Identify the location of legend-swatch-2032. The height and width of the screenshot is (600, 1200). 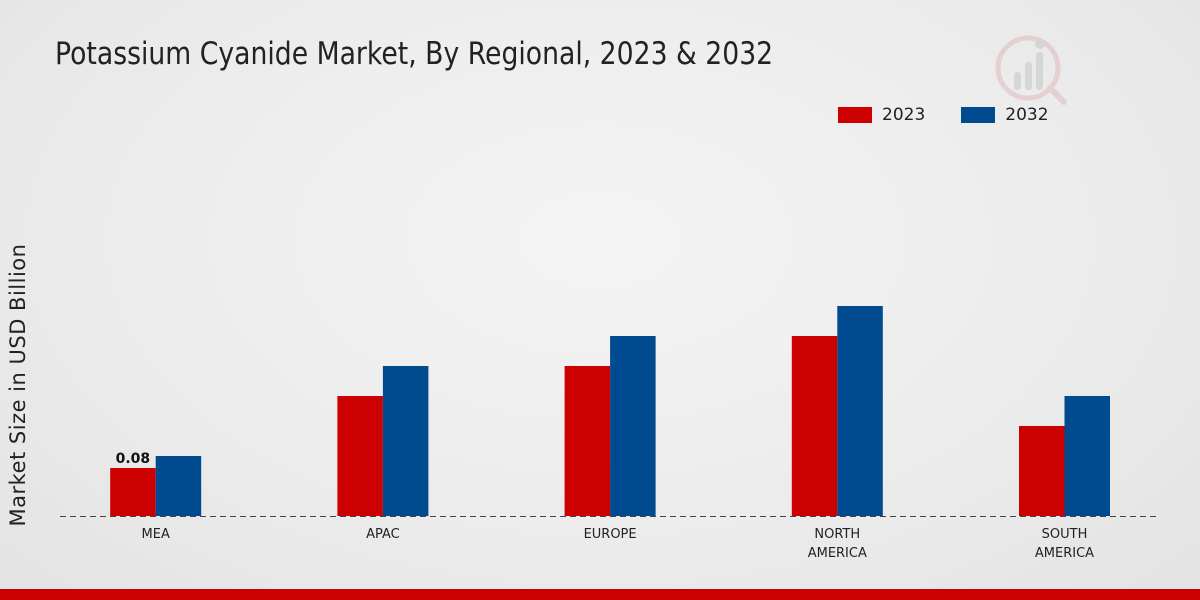
(978, 115).